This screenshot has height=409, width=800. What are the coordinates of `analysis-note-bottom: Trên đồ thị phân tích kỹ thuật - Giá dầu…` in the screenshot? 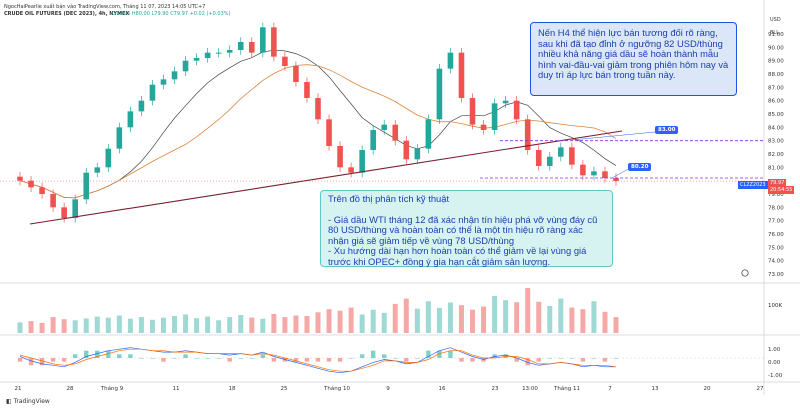 It's located at (466, 228).